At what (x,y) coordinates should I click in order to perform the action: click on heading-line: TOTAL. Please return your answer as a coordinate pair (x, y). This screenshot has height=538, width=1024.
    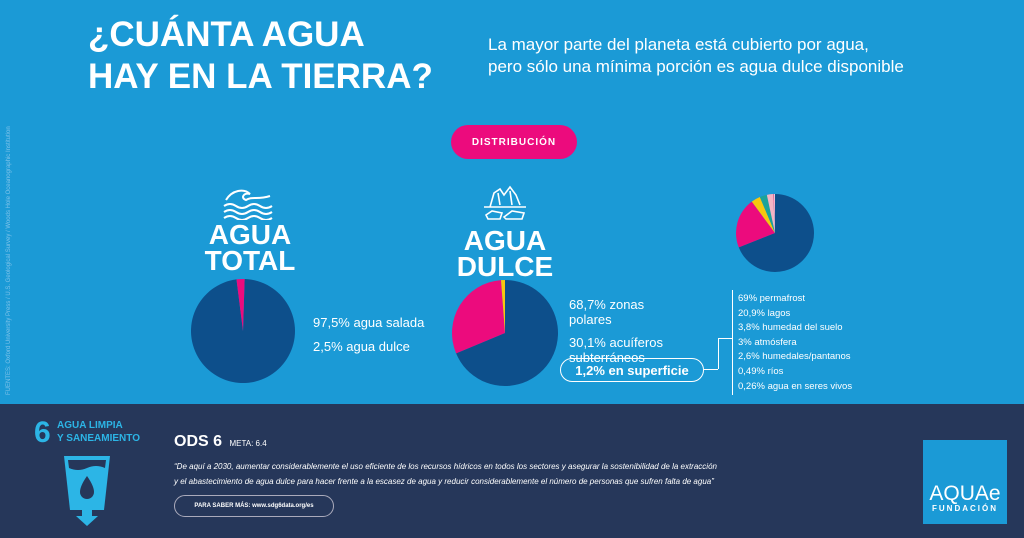
    Looking at the image, I should click on (250, 260).